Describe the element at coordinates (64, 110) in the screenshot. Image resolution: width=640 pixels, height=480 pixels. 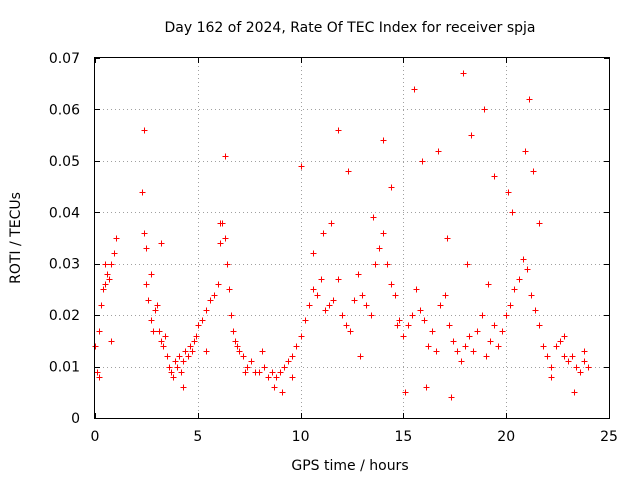
I see `y-tick-label: 0.06` at that location.